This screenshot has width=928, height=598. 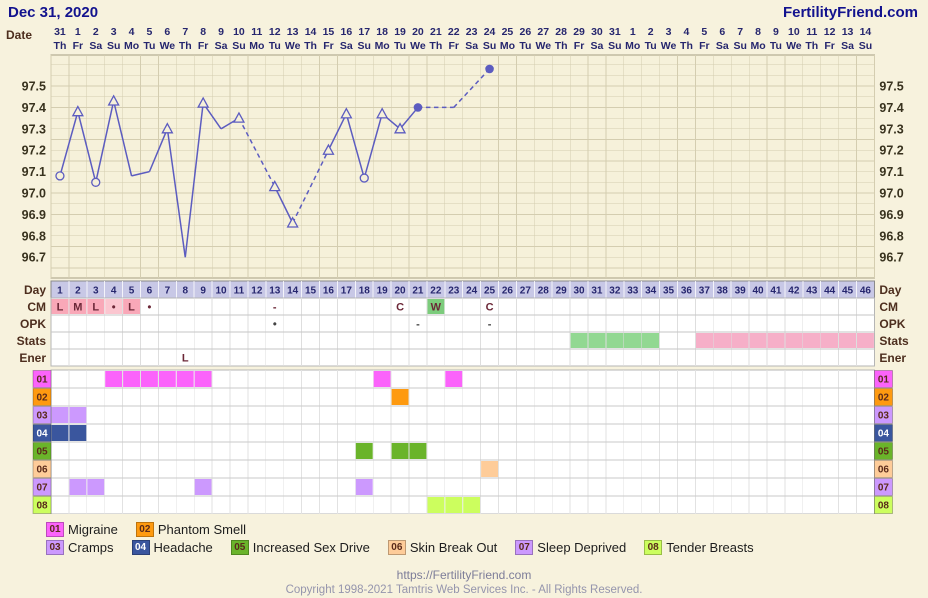 What do you see at coordinates (239, 291) in the screenshot?
I see `day-number: 11` at bounding box center [239, 291].